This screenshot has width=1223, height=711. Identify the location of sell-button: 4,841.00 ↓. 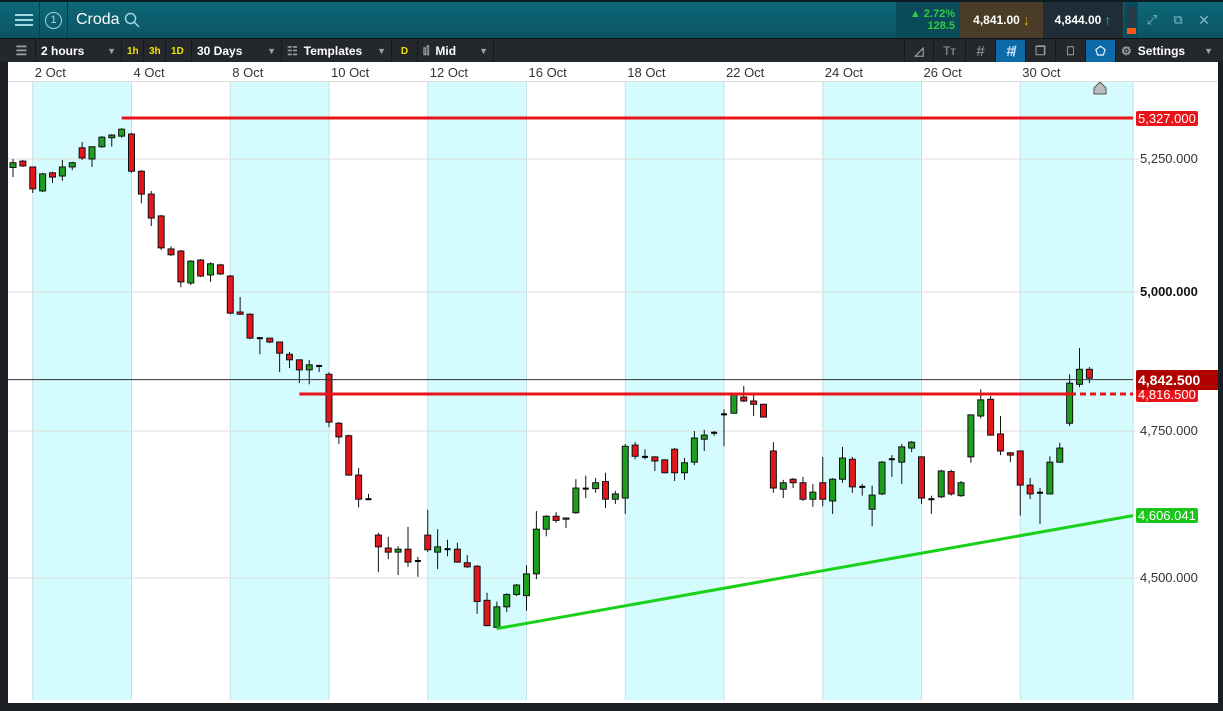
(1001, 20).